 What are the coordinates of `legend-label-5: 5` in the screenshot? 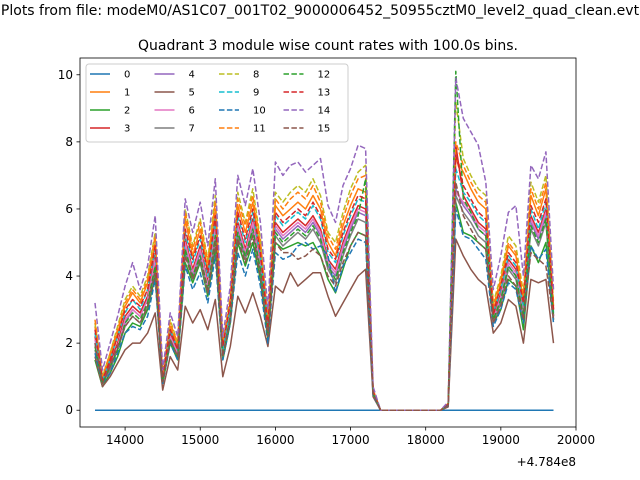 It's located at (192, 93).